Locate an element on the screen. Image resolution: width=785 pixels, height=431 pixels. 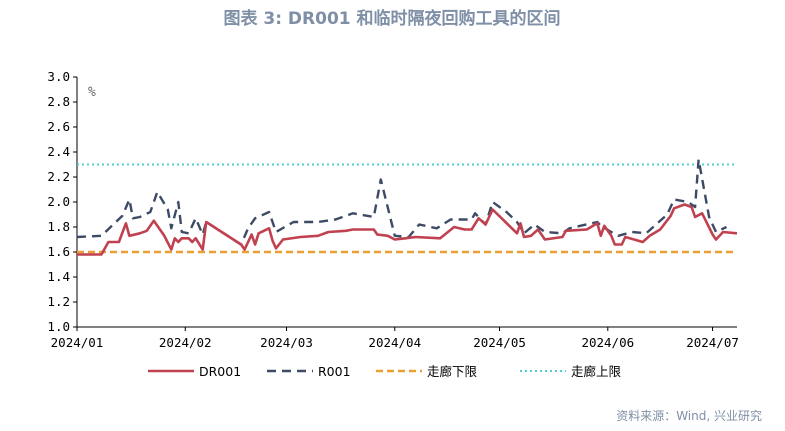
y-tick-label: 1.4 is located at coordinates (58, 276).